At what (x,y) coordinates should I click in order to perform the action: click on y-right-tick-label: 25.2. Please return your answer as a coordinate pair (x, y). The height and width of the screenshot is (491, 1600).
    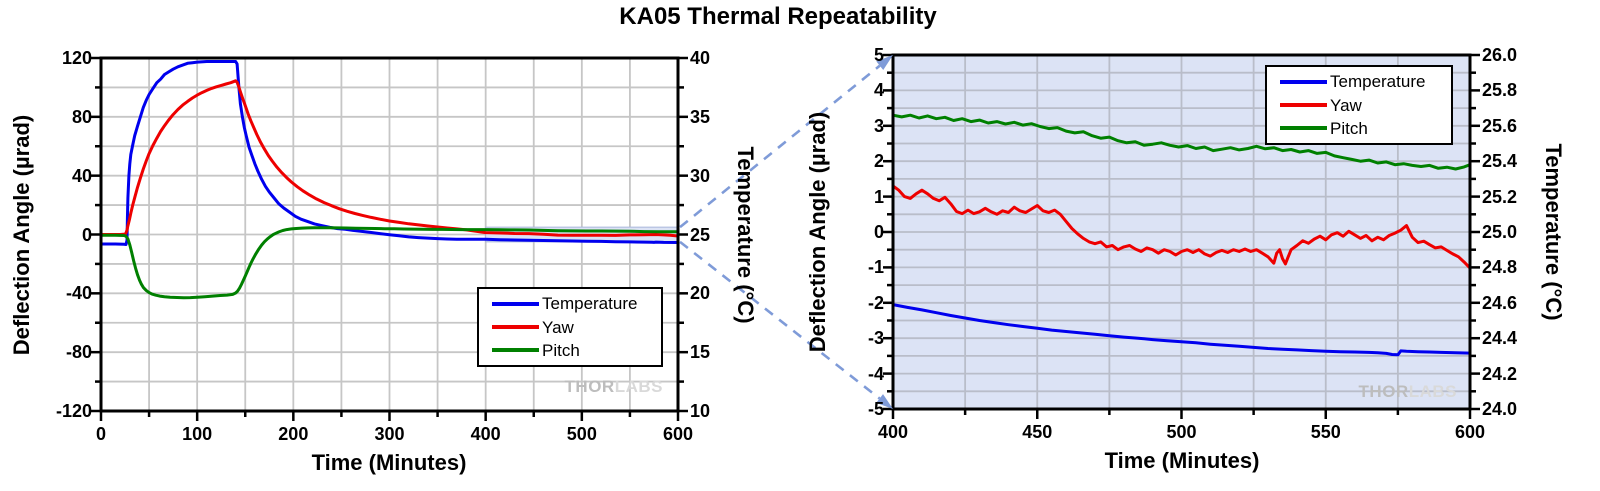
    Looking at the image, I should click on (1500, 196).